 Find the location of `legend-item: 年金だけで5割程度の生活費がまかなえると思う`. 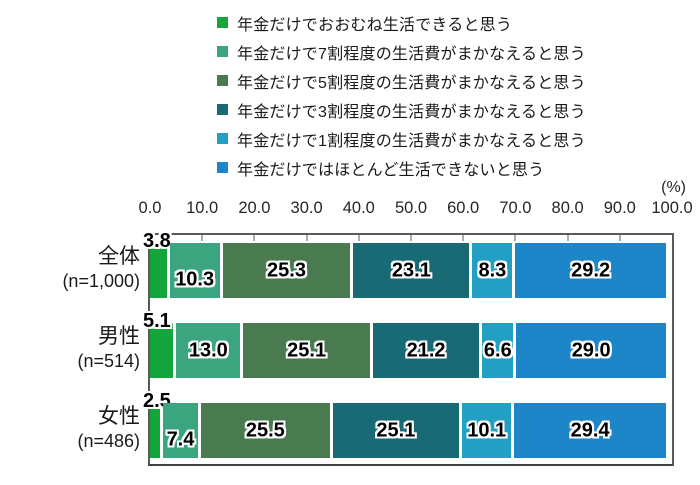

legend-item: 年金だけで5割程度の生活費がまかなえると思う is located at coordinates (401, 80).